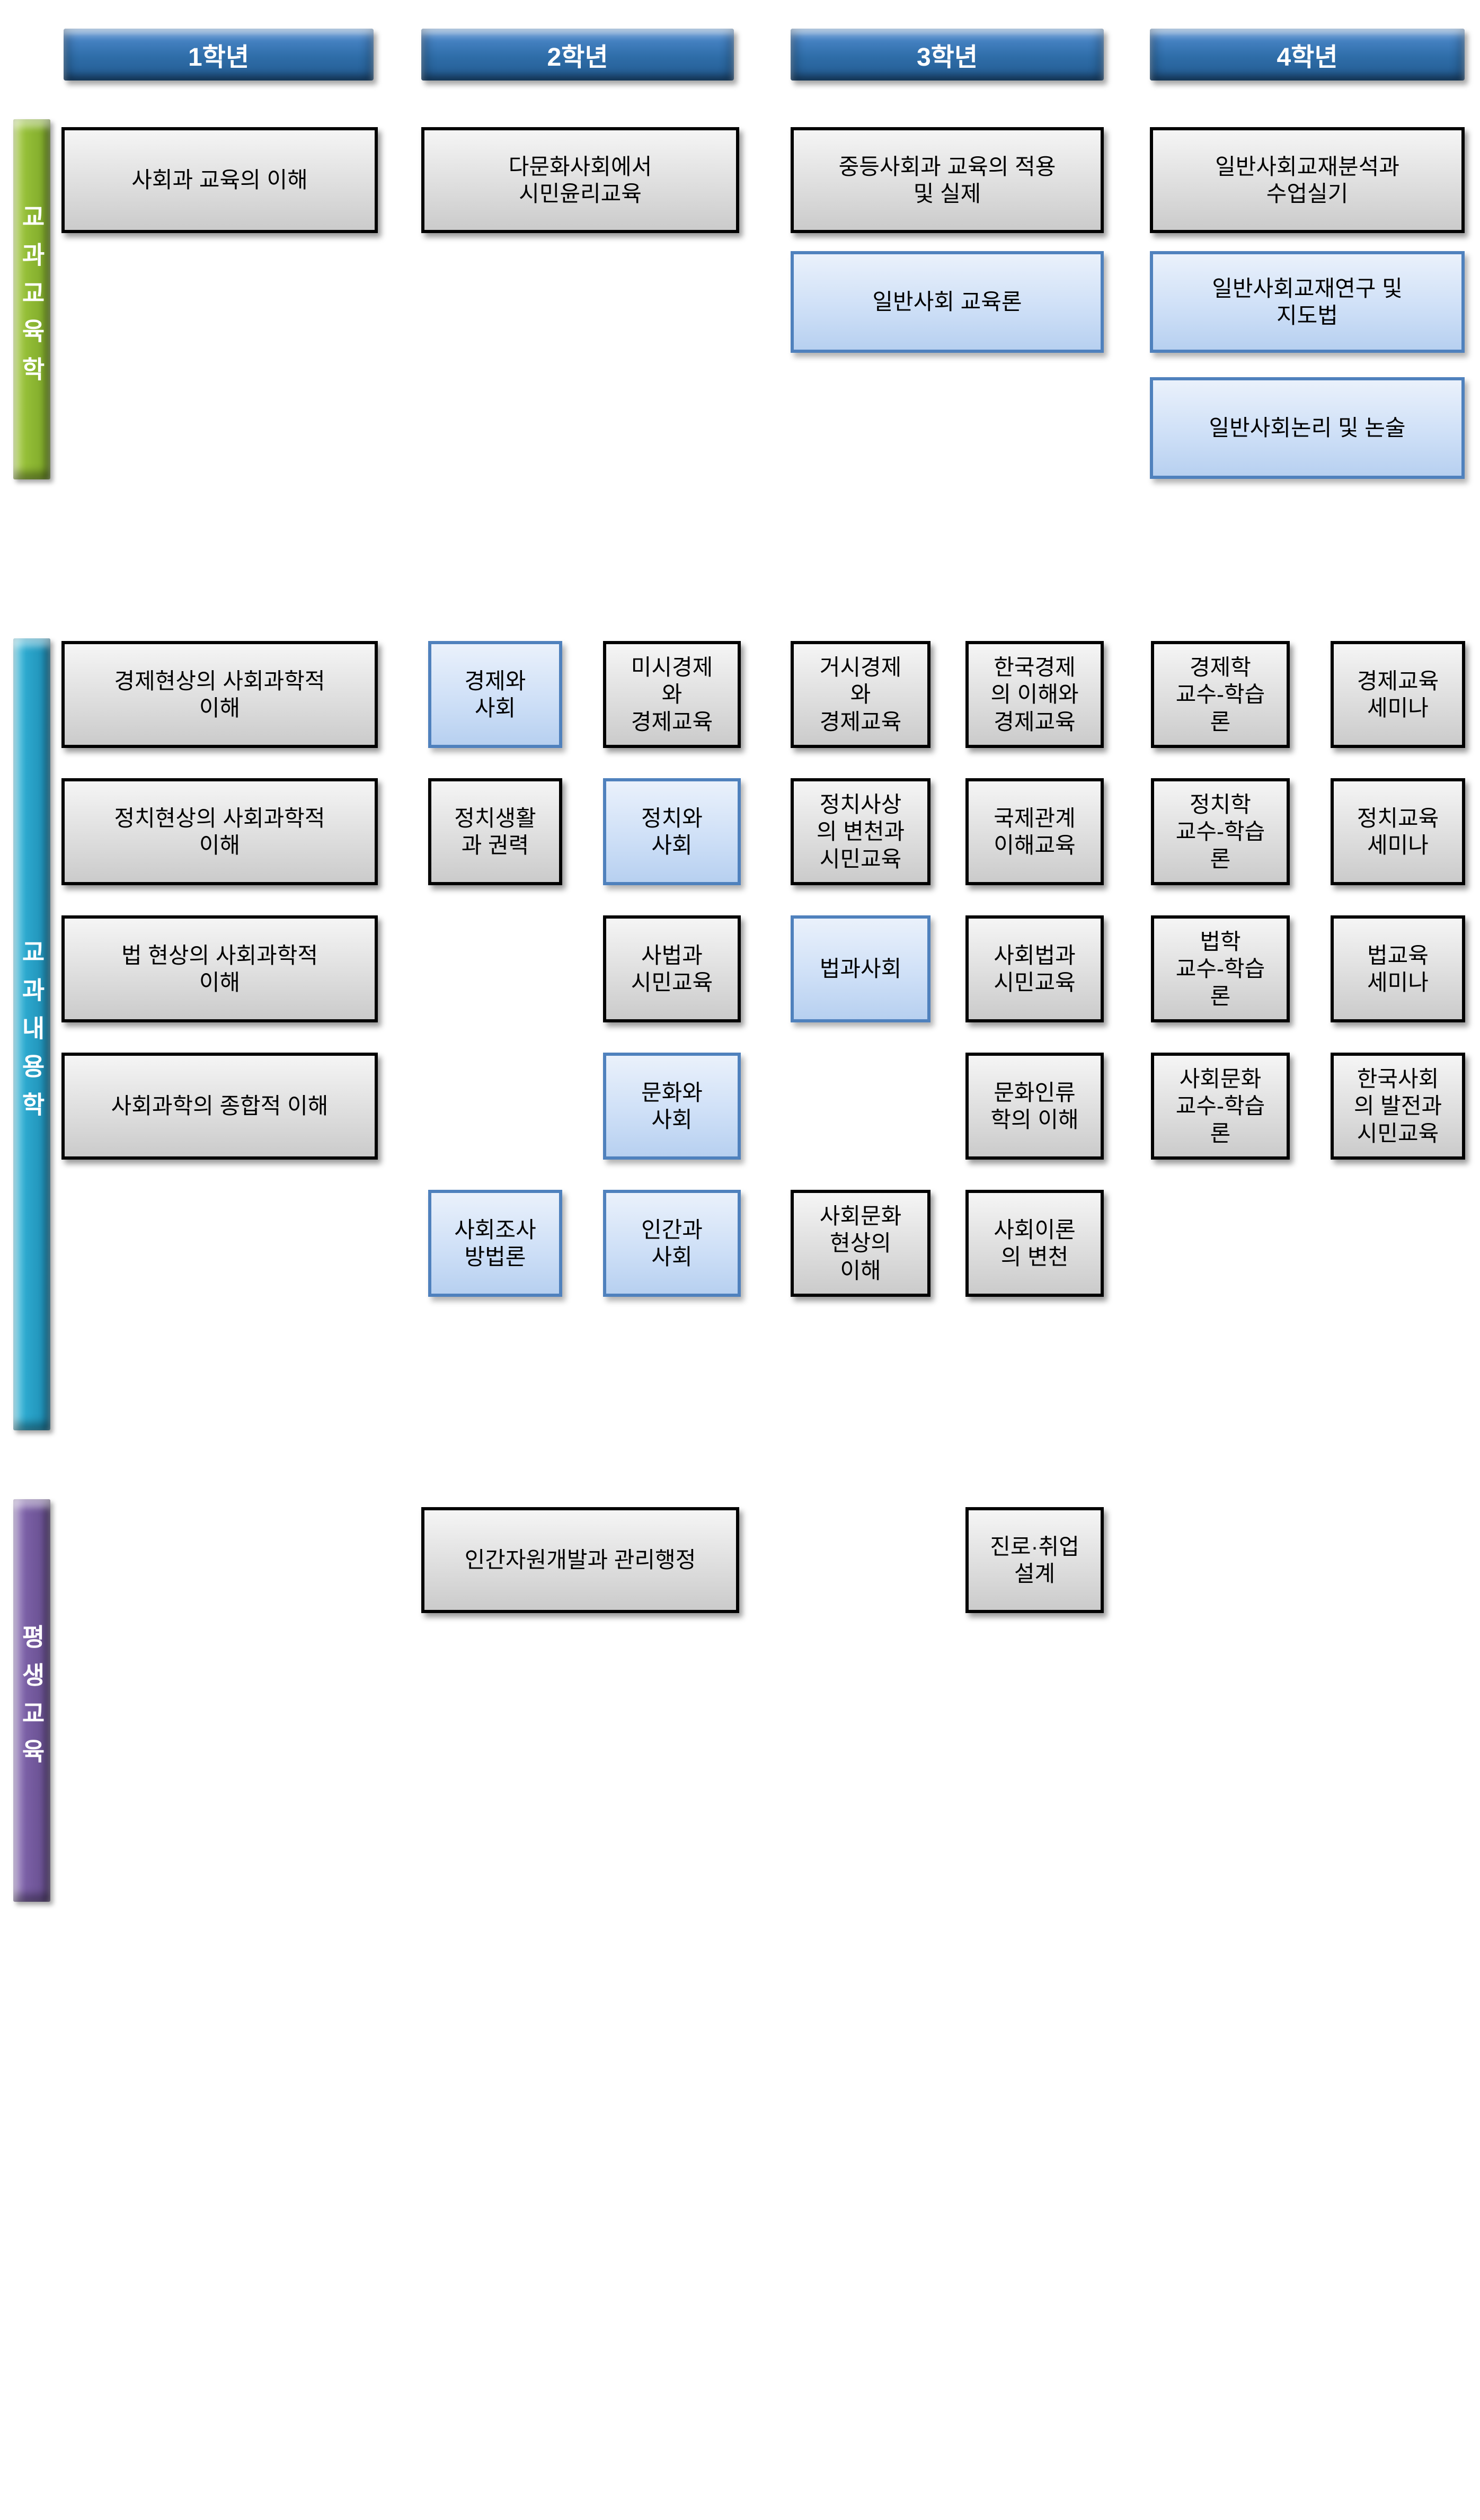  Describe the element at coordinates (219, 180) in the screenshot. I see `course-box: 사회과 교육의 이해` at that location.